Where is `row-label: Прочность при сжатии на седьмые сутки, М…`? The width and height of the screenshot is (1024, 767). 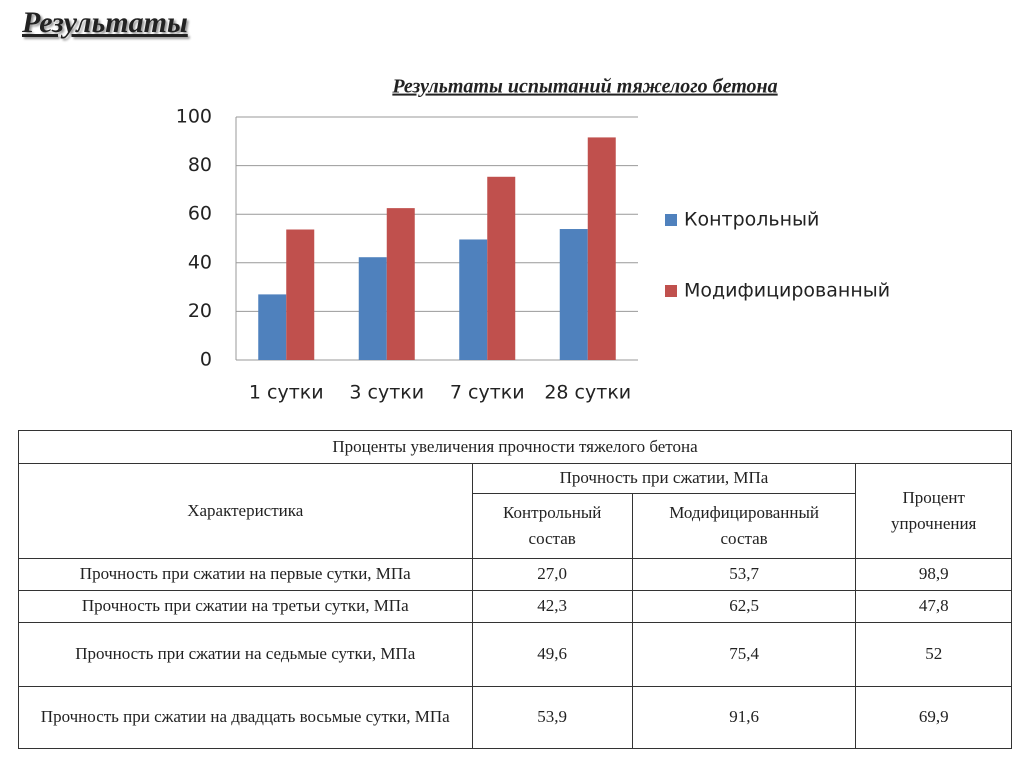 row-label: Прочность при сжатии на седьмые сутки, М… is located at coordinates (245, 654).